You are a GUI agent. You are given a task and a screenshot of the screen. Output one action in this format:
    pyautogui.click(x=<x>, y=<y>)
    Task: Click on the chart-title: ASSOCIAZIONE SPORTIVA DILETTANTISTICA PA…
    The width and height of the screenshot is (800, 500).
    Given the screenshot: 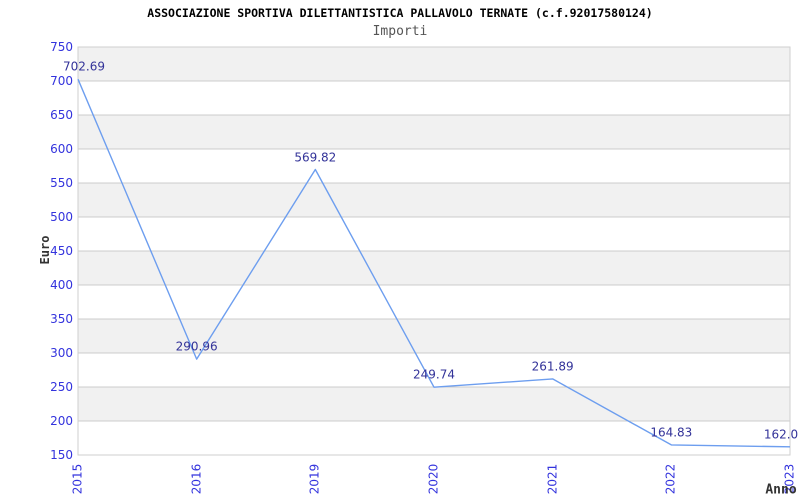 What is the action you would take?
    pyautogui.click(x=400, y=13)
    